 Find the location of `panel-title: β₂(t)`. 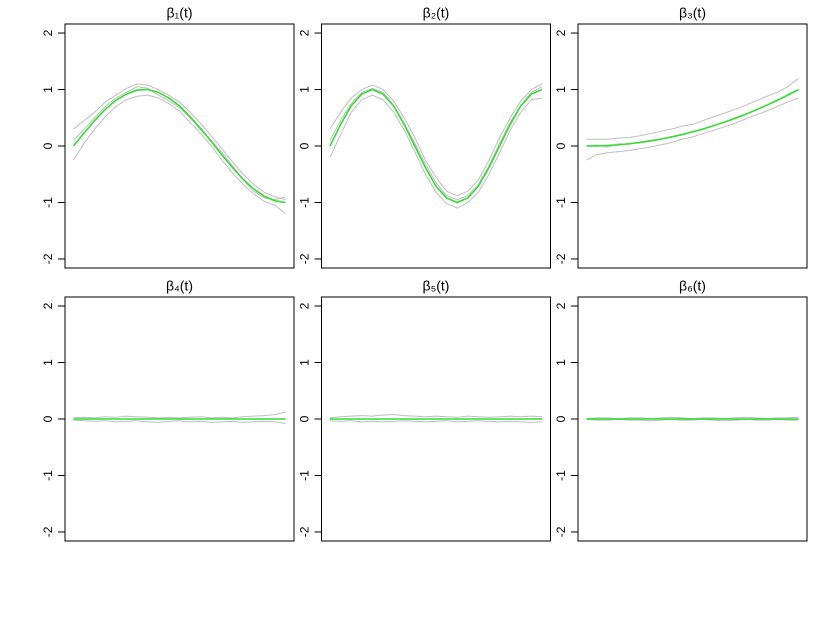

panel-title: β₂(t) is located at coordinates (436, 13).